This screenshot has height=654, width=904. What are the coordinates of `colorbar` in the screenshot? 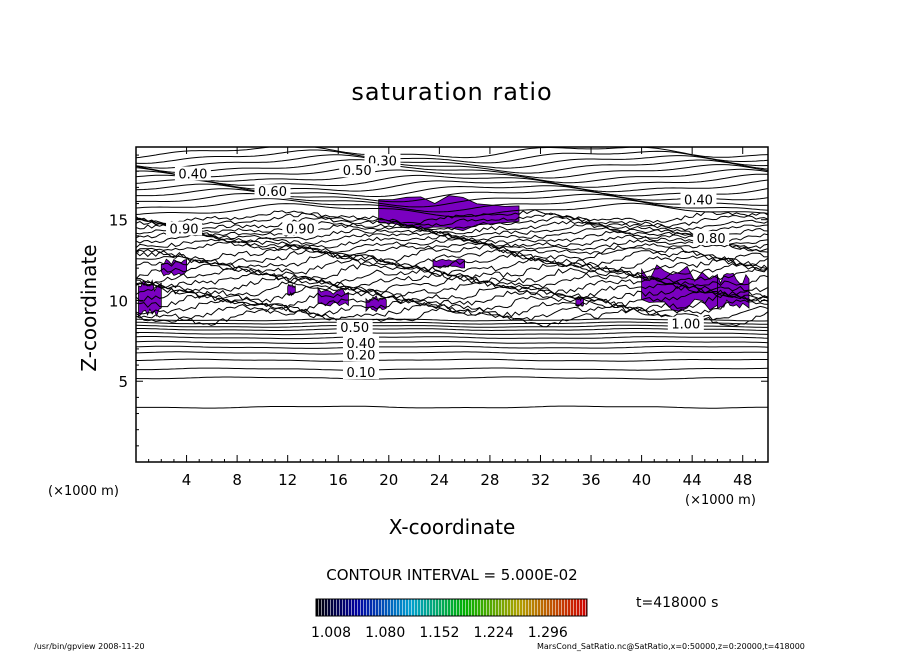 It's located at (451, 607).